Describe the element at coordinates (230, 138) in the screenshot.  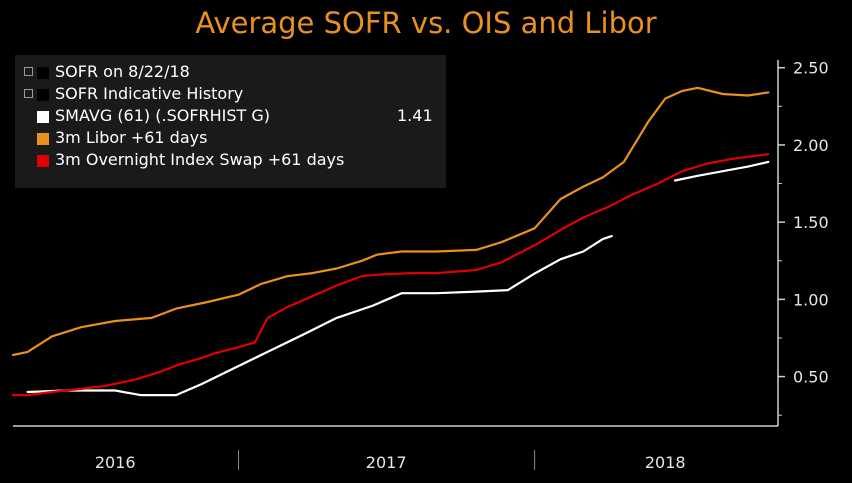
I see `legend-item: 3m Libor +61 days` at that location.